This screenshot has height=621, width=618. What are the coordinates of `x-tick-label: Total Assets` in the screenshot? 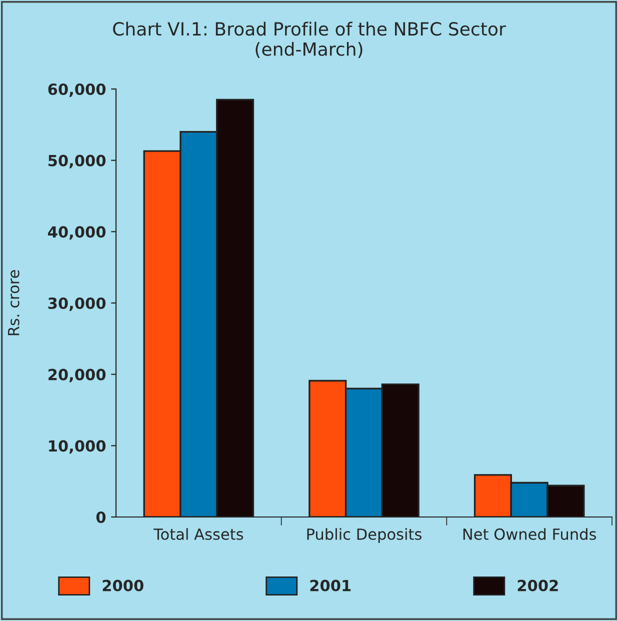 It's located at (198, 534).